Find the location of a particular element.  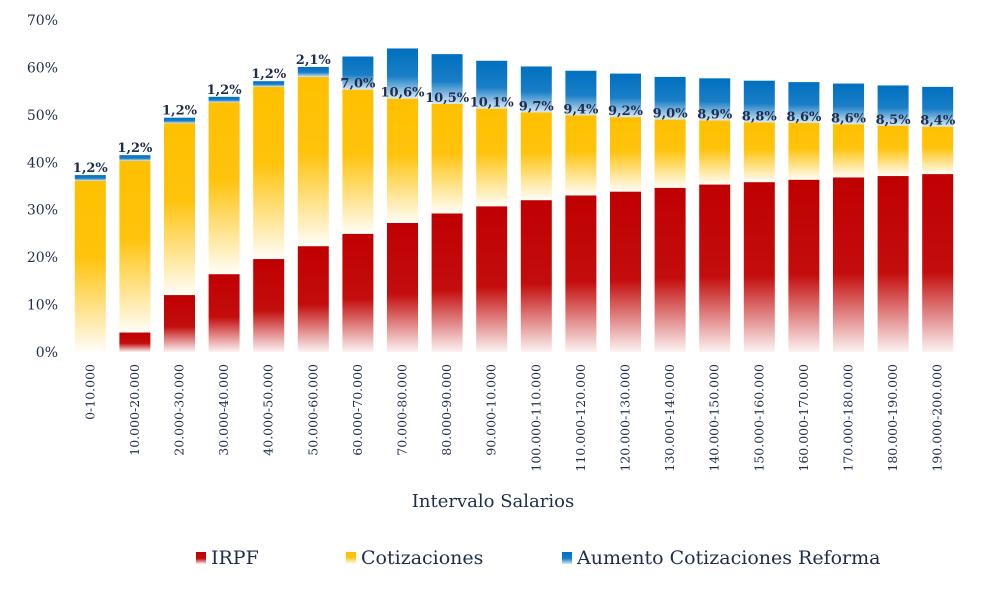

x-tick-label: 160.000-170.000 is located at coordinates (803, 418).